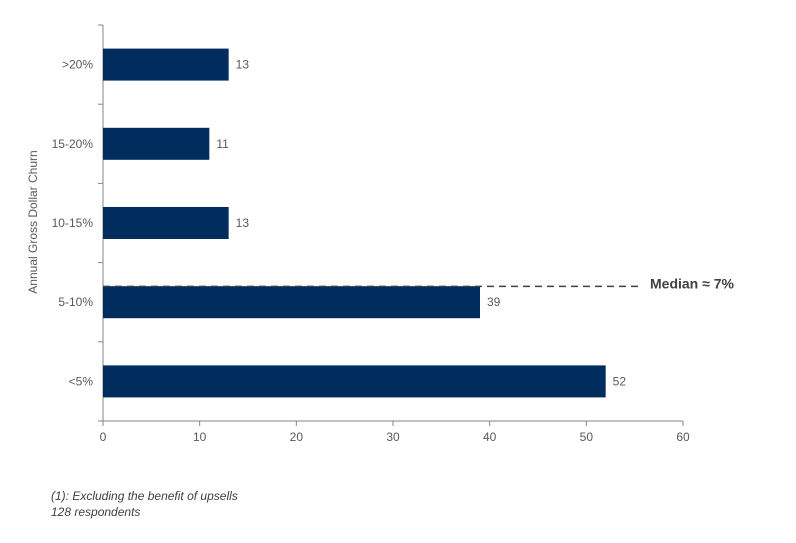  What do you see at coordinates (96, 512) in the screenshot?
I see `footnote-line-2: 128 respondents` at bounding box center [96, 512].